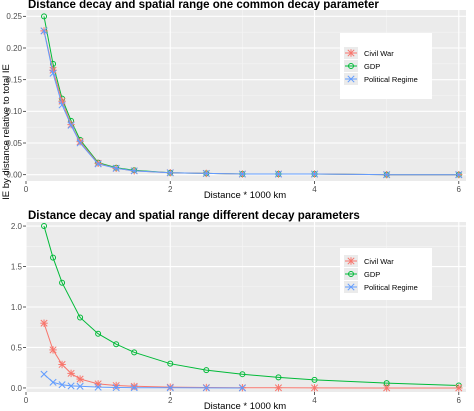 Image resolution: width=474 pixels, height=411 pixels. What do you see at coordinates (14, 143) in the screenshot?
I see `y-tick-label: 0.05` at bounding box center [14, 143].